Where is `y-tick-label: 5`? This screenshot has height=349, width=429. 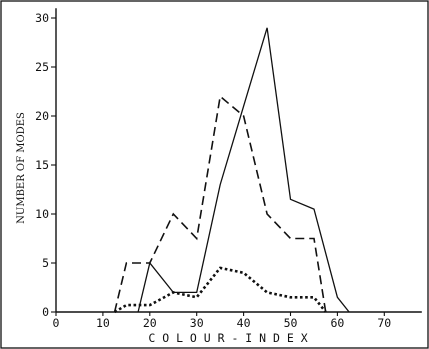 y-tick-label: 5 is located at coordinates (45, 263).